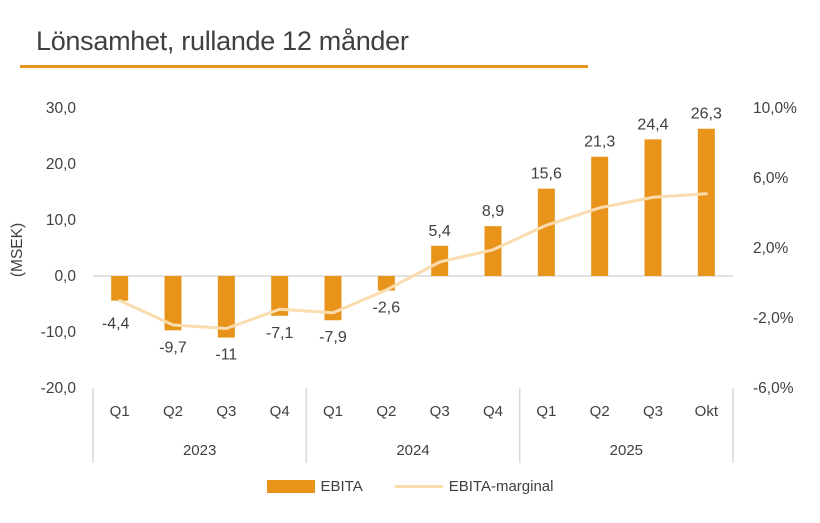  I want to click on legend-label-ebita-marginal: EBITA-marginal, so click(501, 486).